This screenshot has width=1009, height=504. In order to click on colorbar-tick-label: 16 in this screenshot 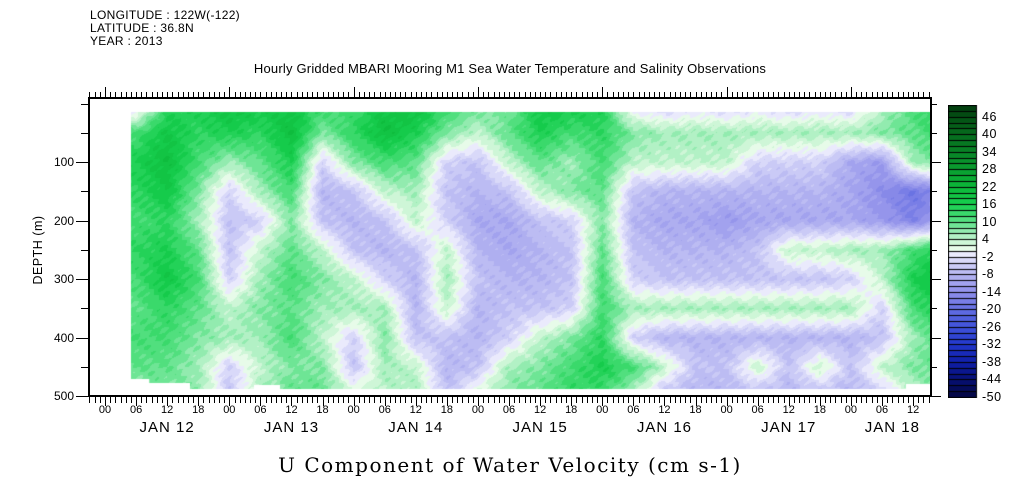, I will do `click(989, 204)`.